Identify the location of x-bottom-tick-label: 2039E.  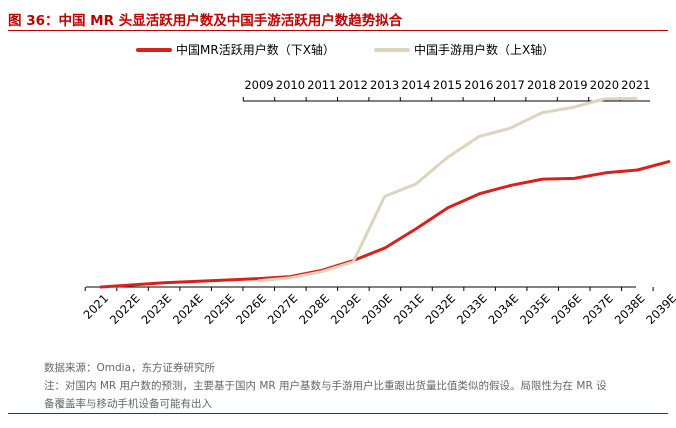
(659, 309).